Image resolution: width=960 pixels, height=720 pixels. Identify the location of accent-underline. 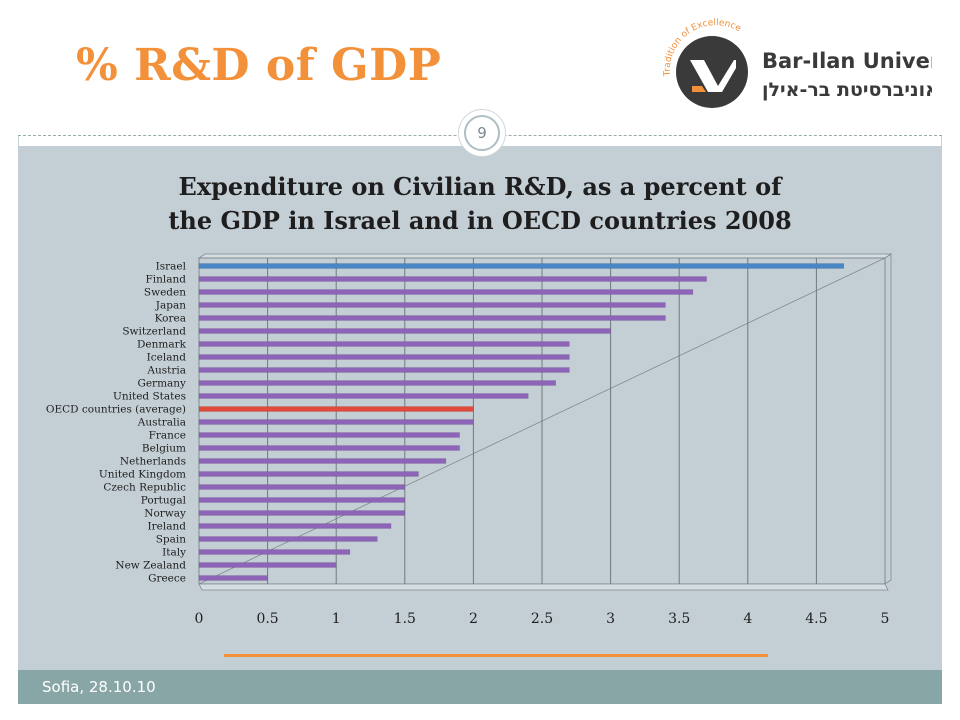
(496, 655).